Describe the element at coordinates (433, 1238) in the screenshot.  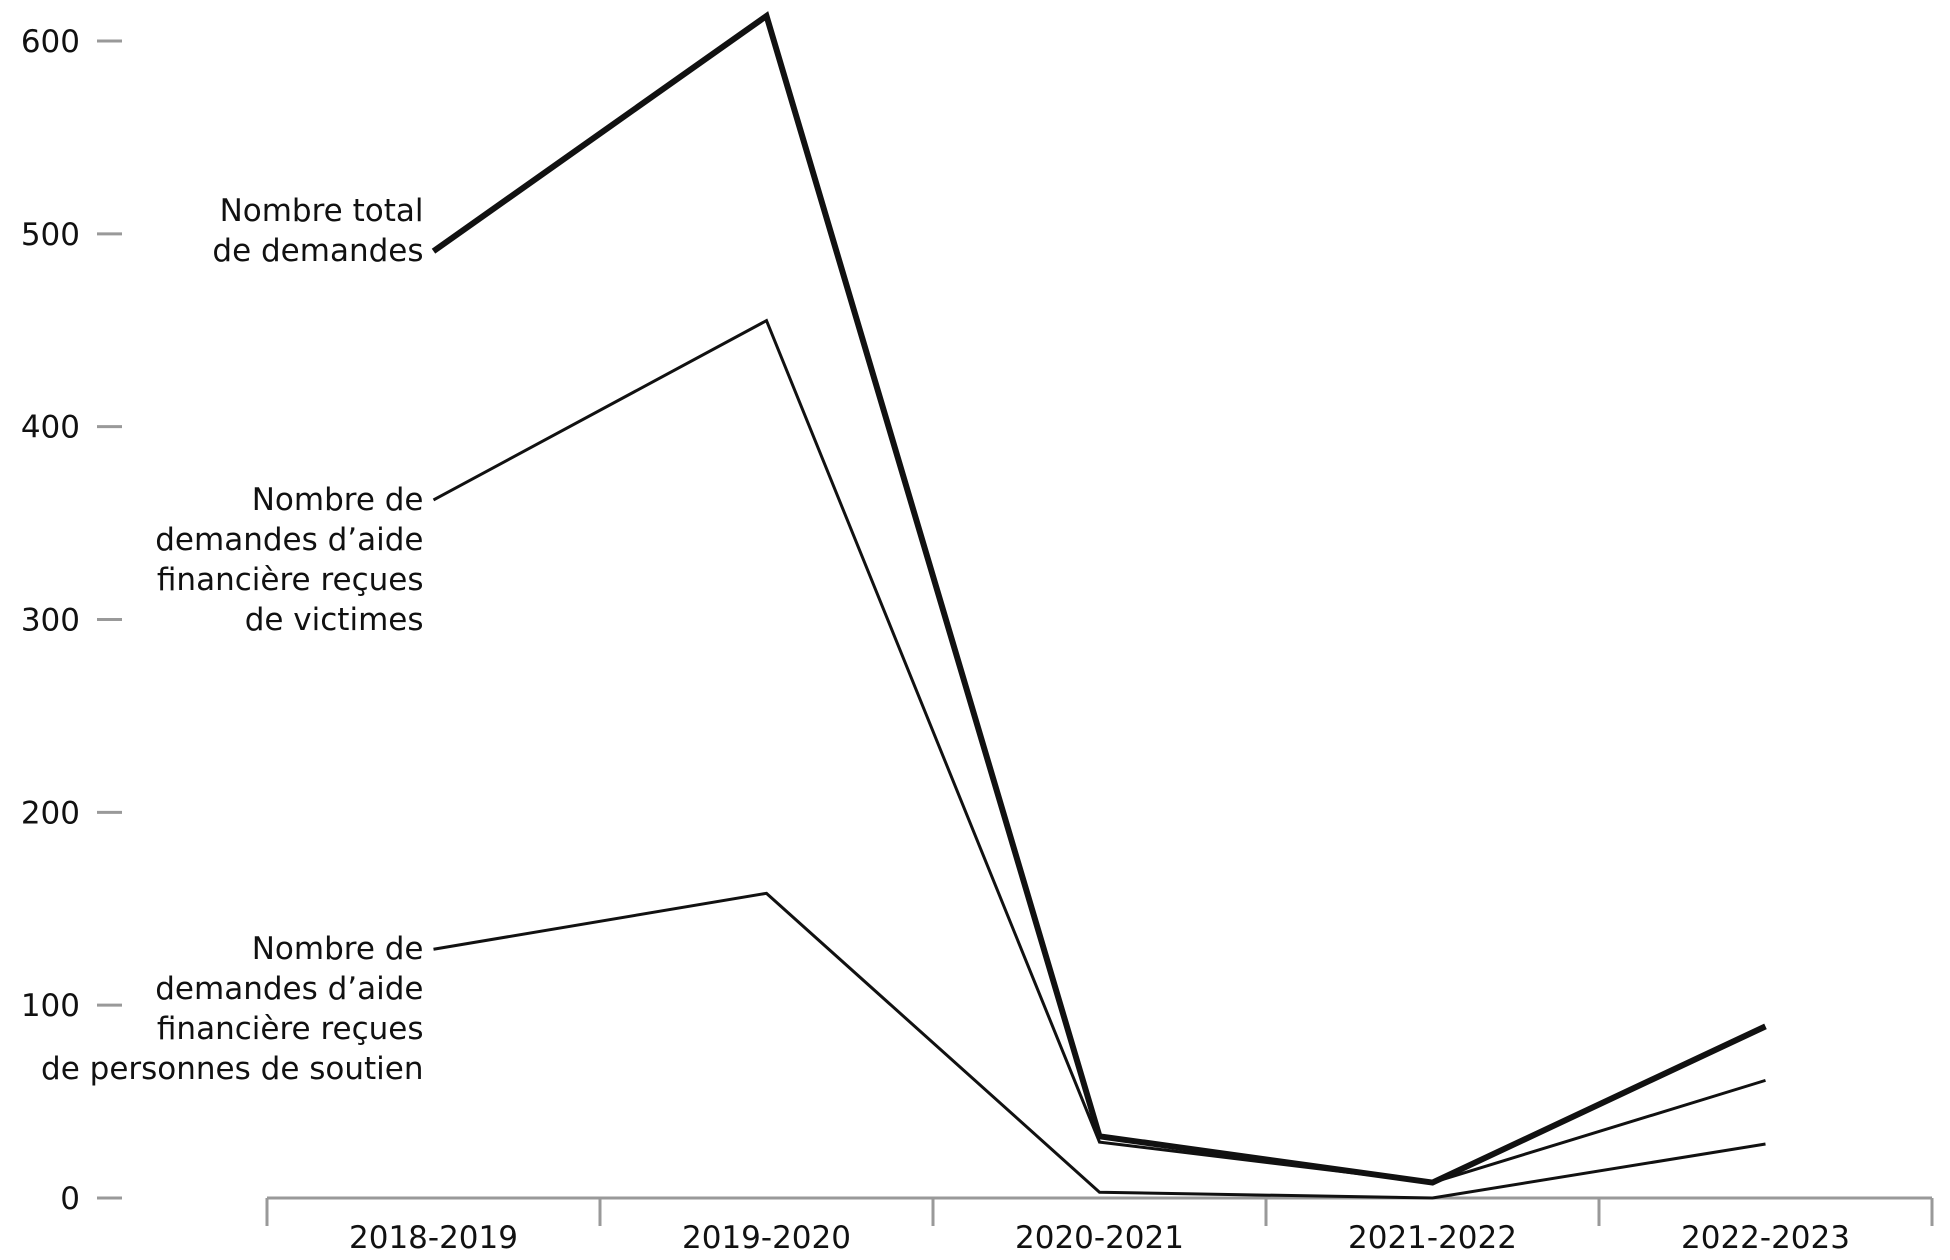
I see `x-tick-label: 2018-2019` at that location.